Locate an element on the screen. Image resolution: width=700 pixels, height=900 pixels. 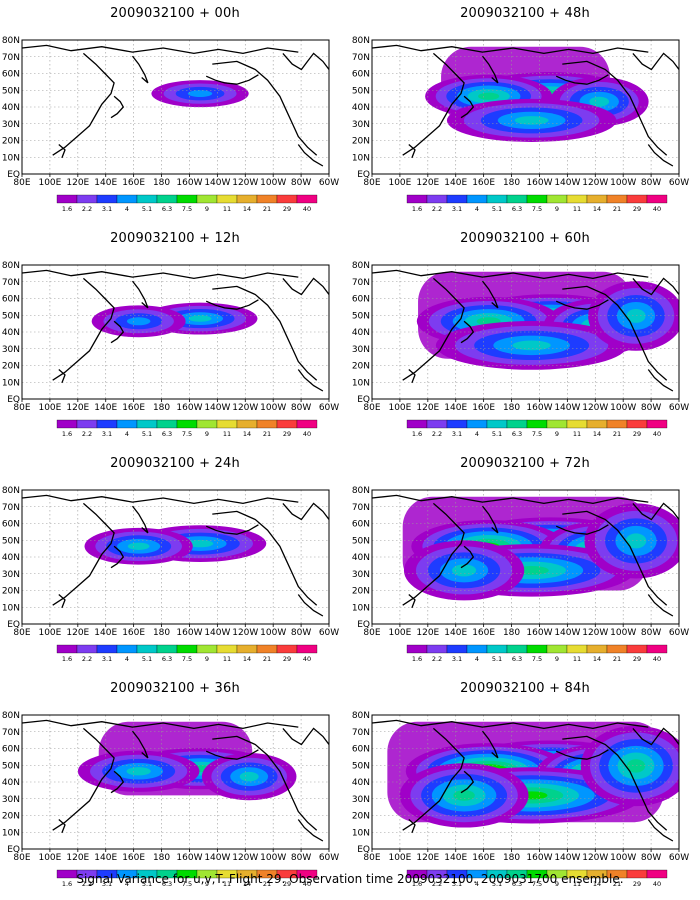
colorbar-label: 29 is located at coordinates (637, 884).